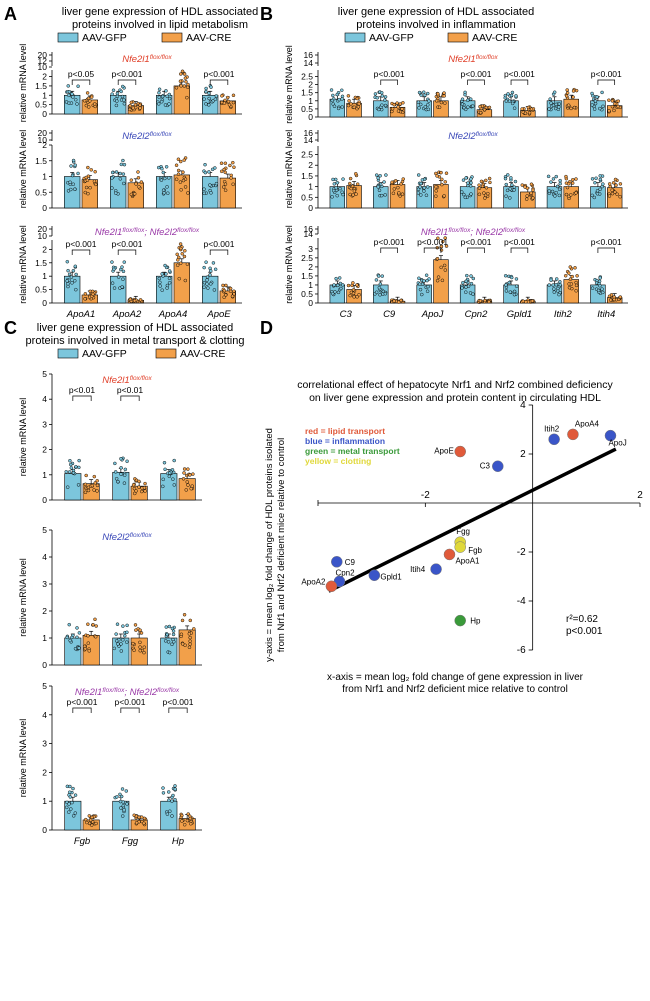 The image size is (650, 1001). What do you see at coordinates (307, 155) in the screenshot?
I see `y-tick-label: 2.5` at bounding box center [307, 155].